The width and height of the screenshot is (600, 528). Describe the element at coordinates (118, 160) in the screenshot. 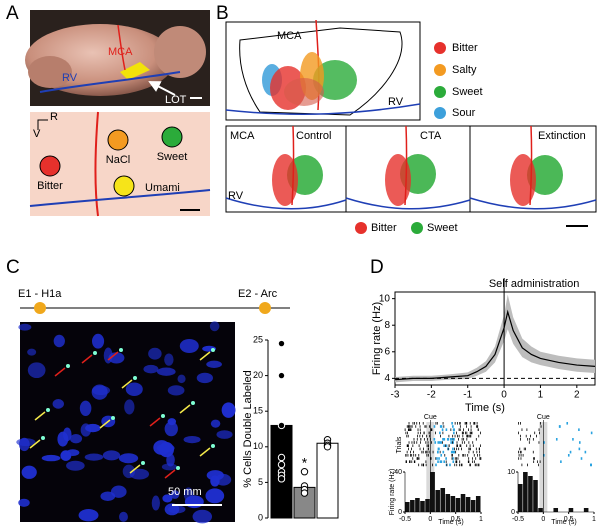

I see `taste-label: NaCl` at that location.